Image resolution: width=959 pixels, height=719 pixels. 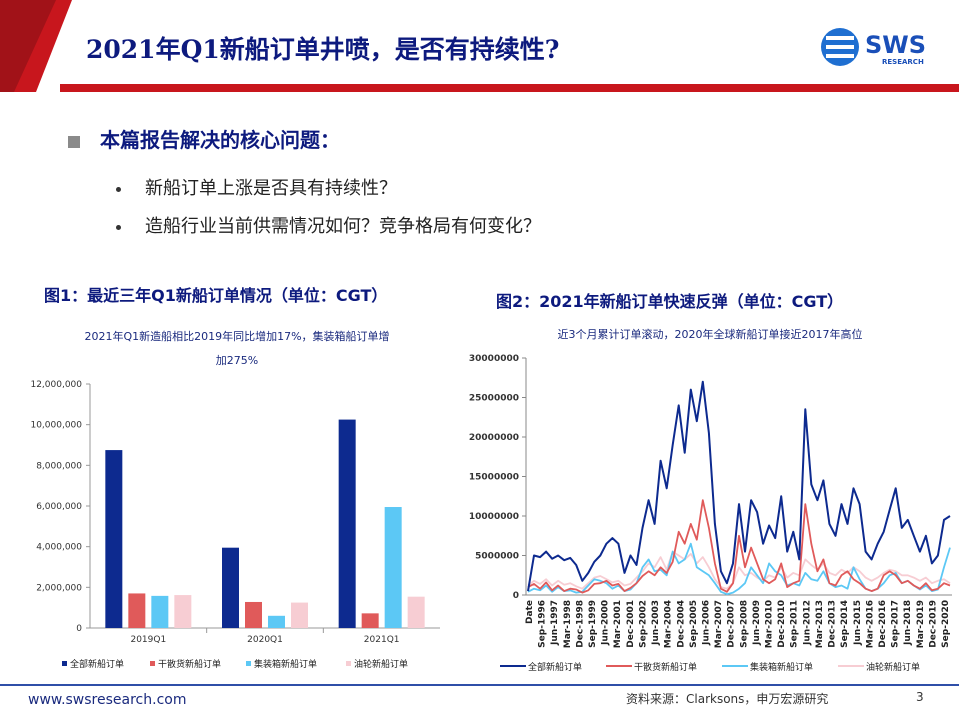 I want to click on x-tick-label: Jun-2009, so click(x=757, y=623).